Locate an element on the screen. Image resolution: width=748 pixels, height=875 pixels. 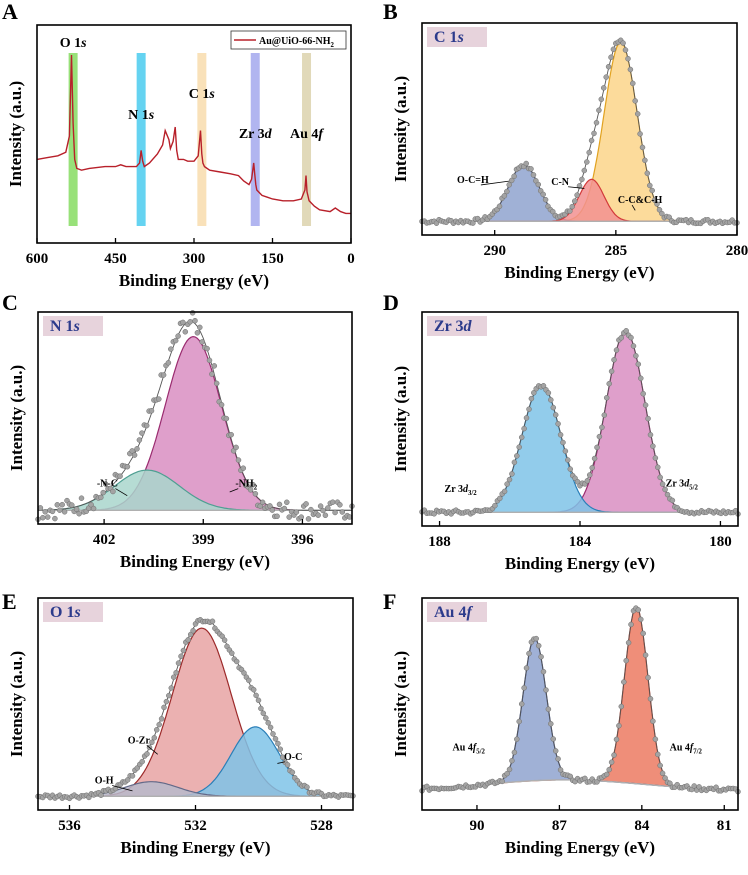
x-tick-label: 184 is located at coordinates (580, 542).